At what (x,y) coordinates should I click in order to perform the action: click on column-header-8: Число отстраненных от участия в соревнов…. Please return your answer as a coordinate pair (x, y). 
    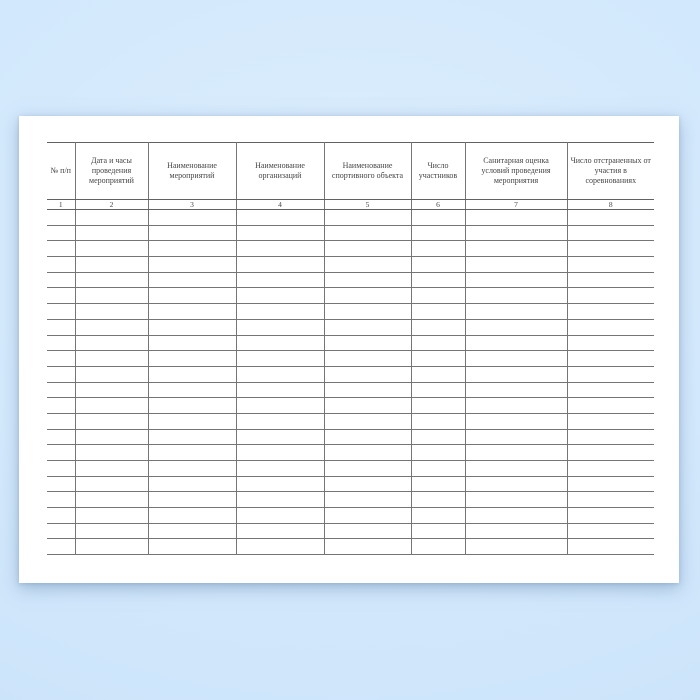
    Looking at the image, I should click on (610, 171).